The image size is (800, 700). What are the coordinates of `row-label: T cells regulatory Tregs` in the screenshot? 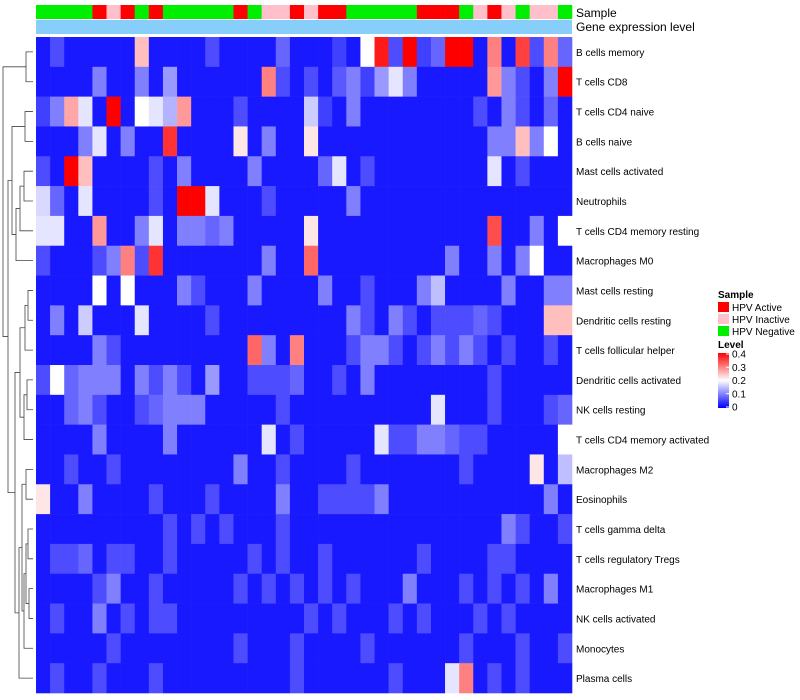 It's located at (628, 560).